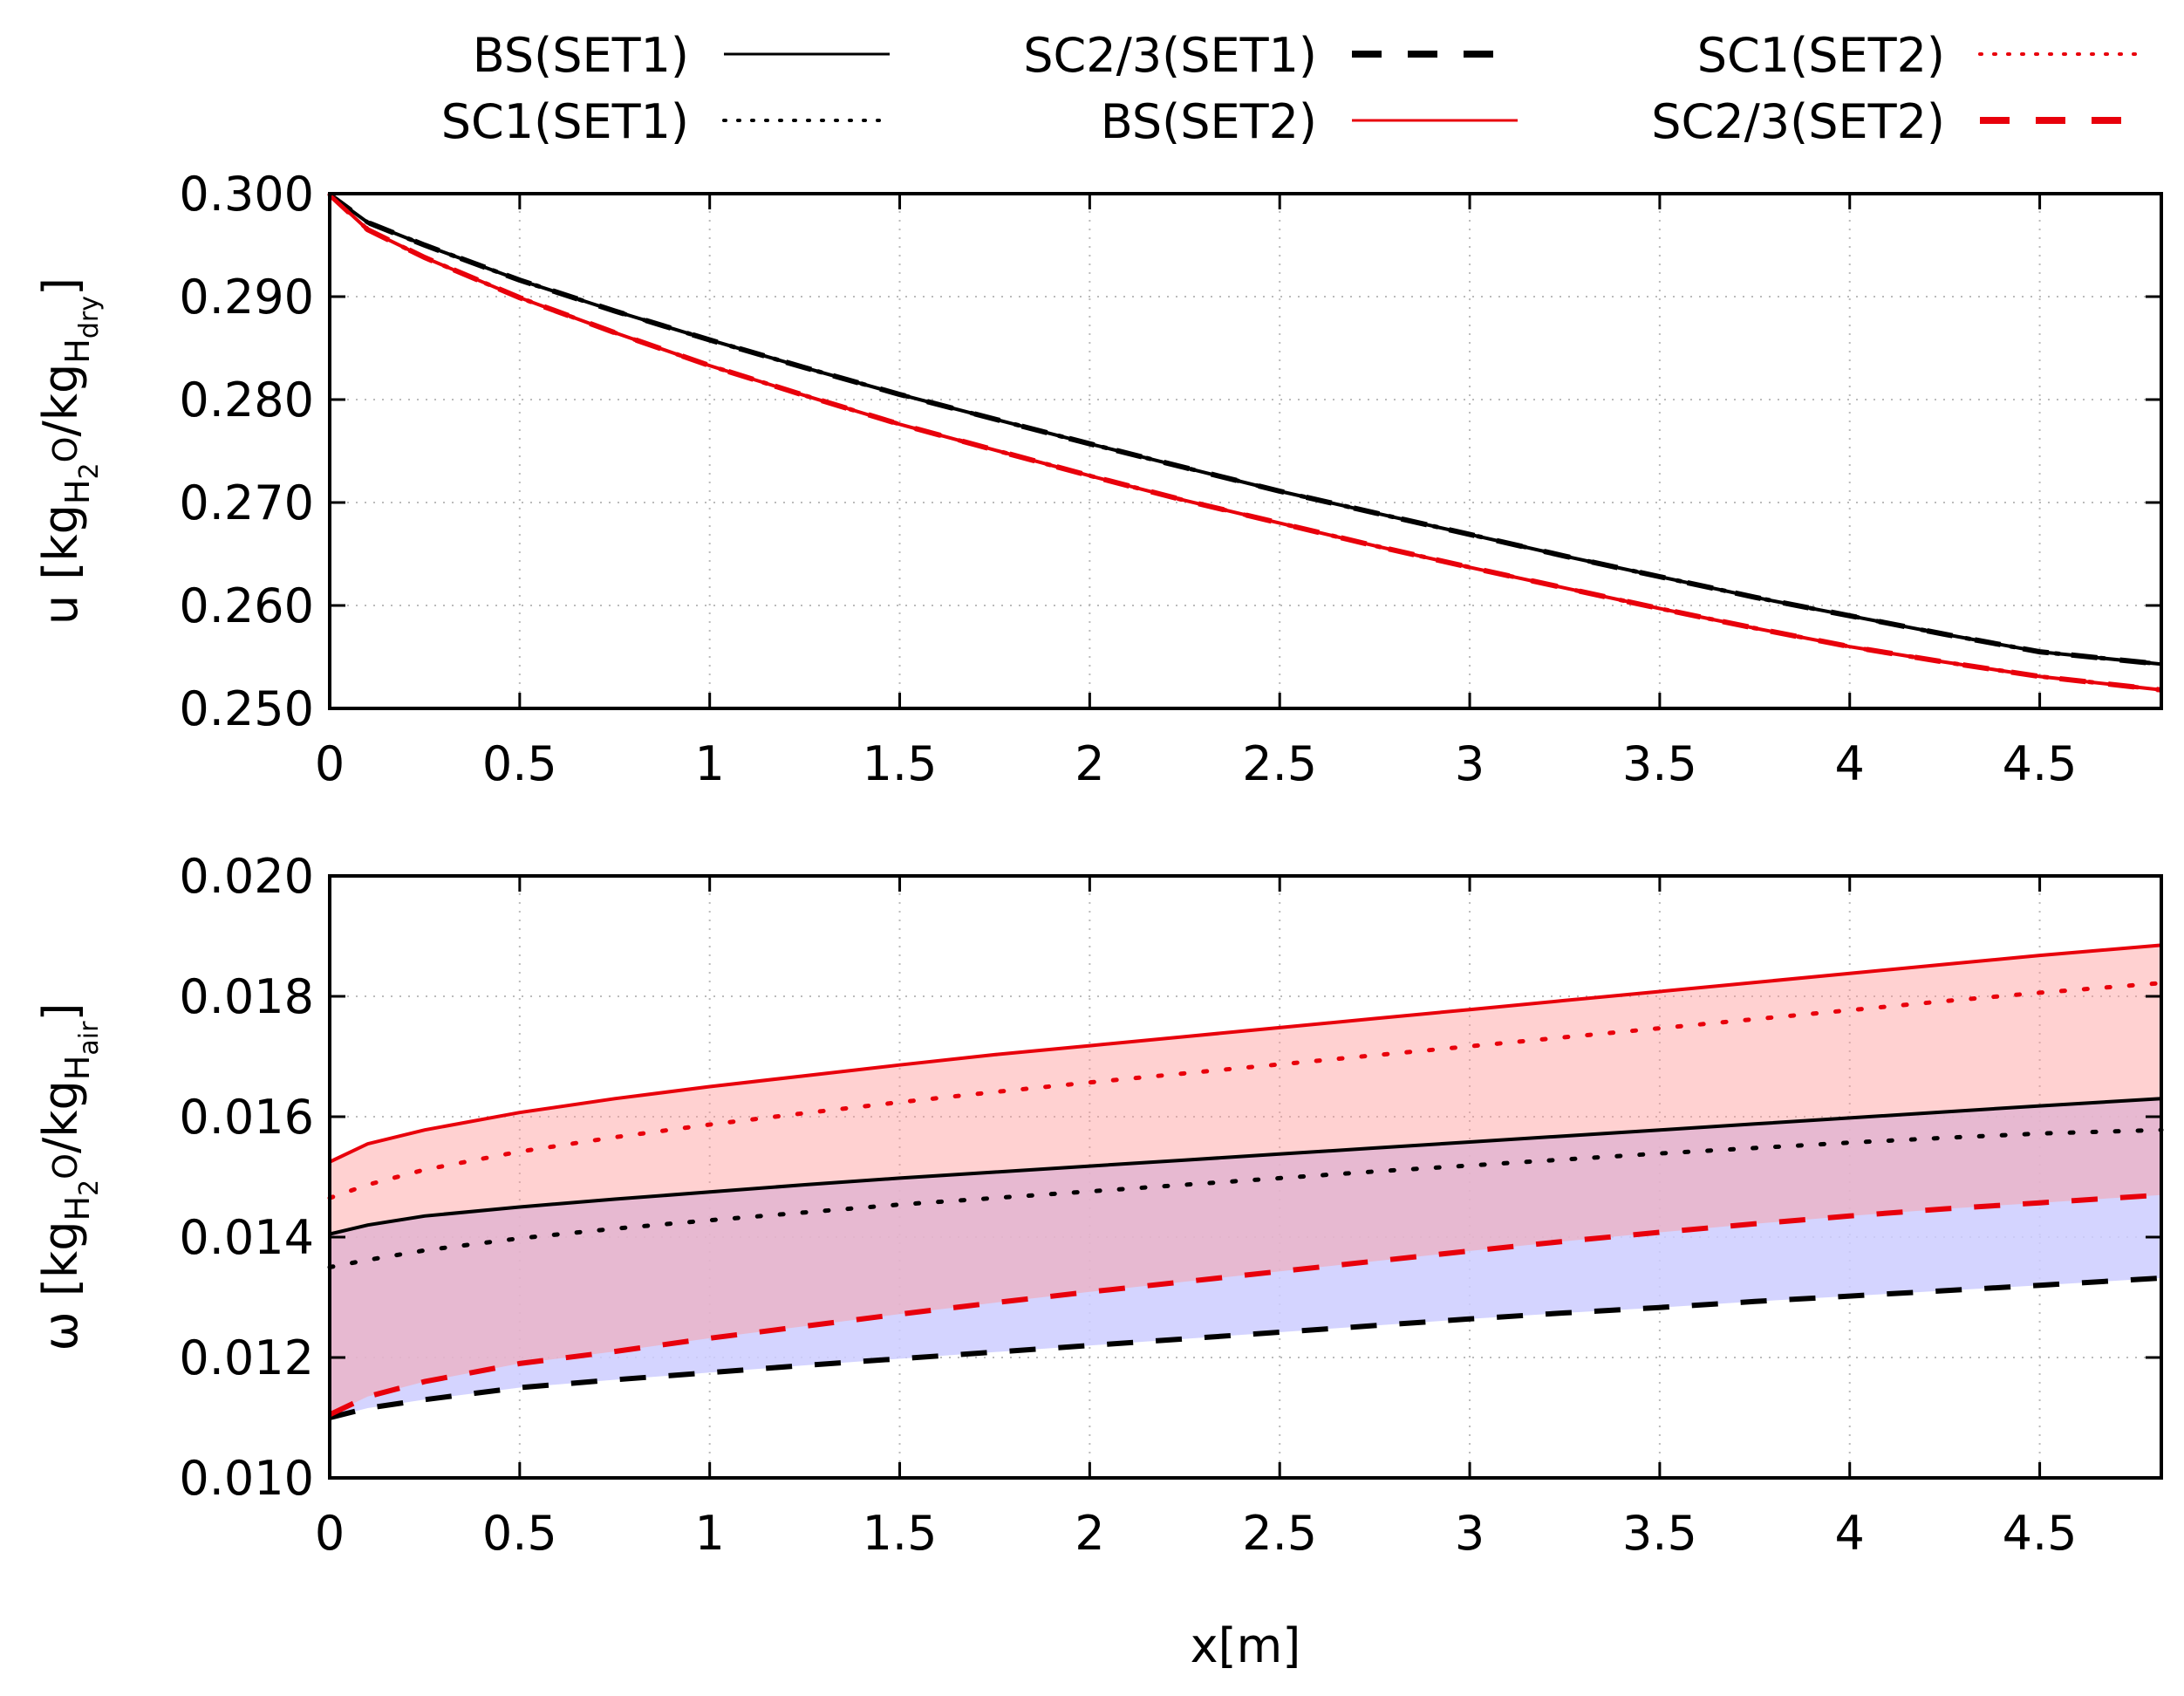 This screenshot has width=2184, height=1696. I want to click on series-line-bs-set2-, so click(1245, 1053).